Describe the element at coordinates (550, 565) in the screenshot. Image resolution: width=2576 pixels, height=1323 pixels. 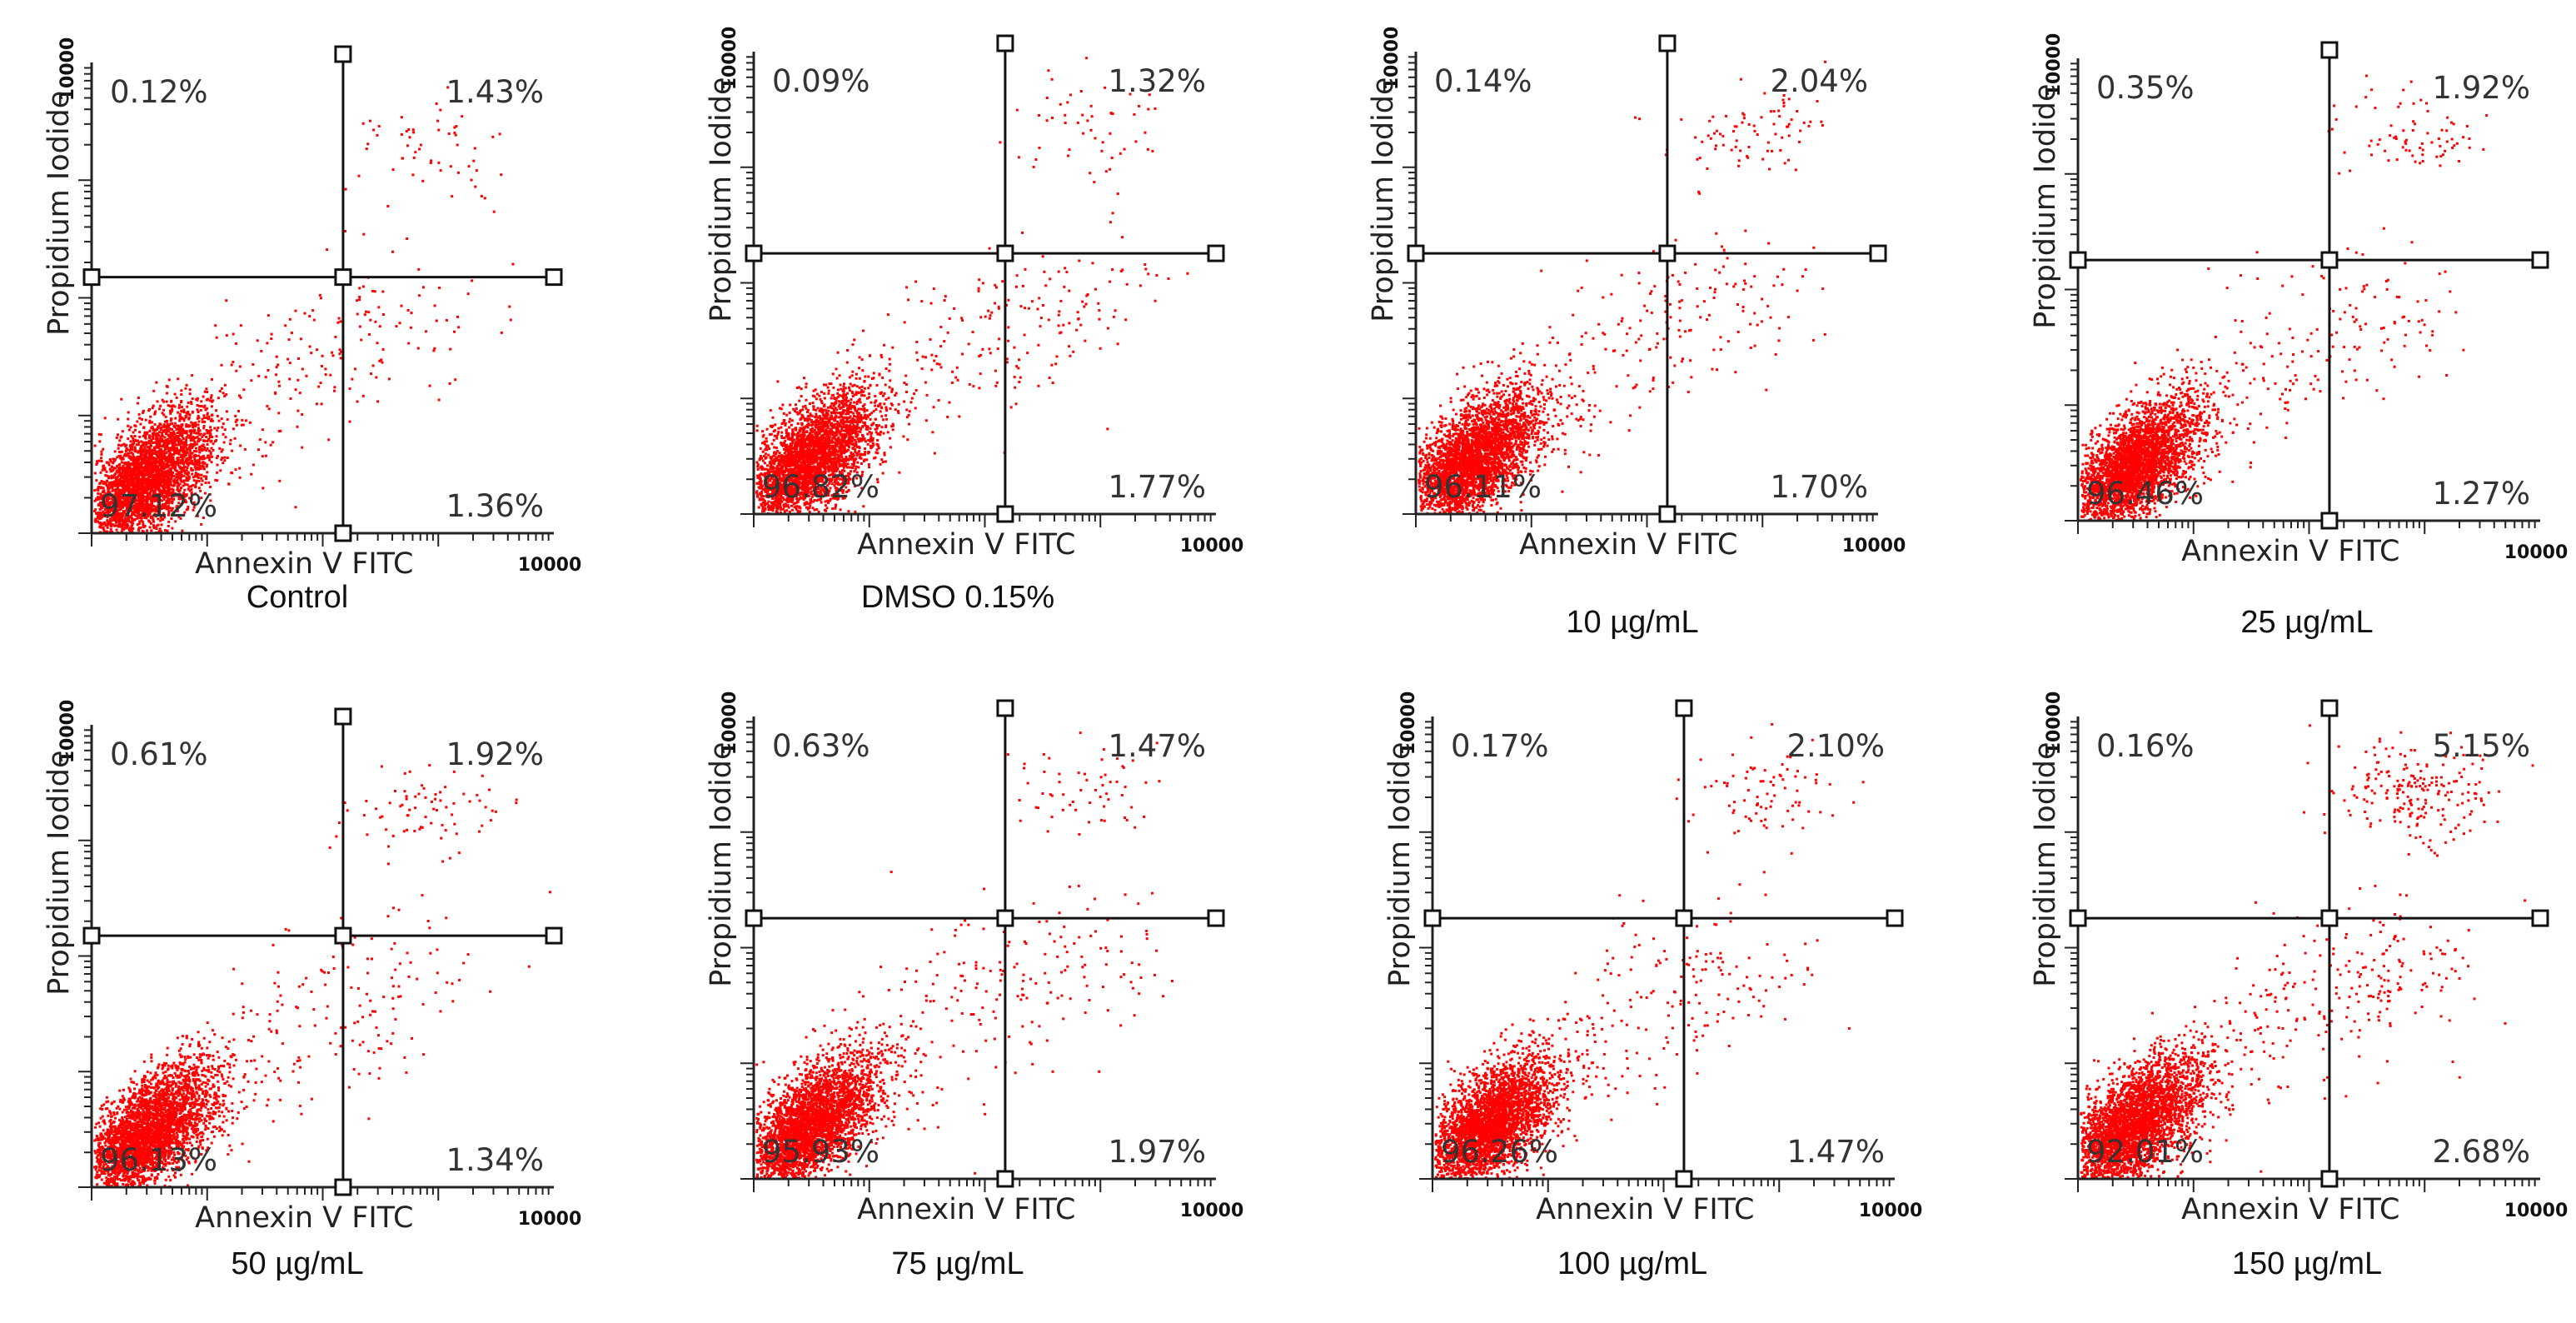
I see `x-max-tick-label: 10000` at that location.